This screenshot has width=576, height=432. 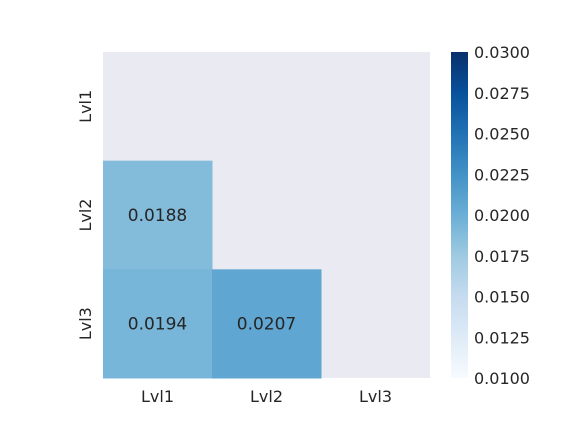 I want to click on heatmap-cell-lvl3-lvl2, so click(x=267, y=324).